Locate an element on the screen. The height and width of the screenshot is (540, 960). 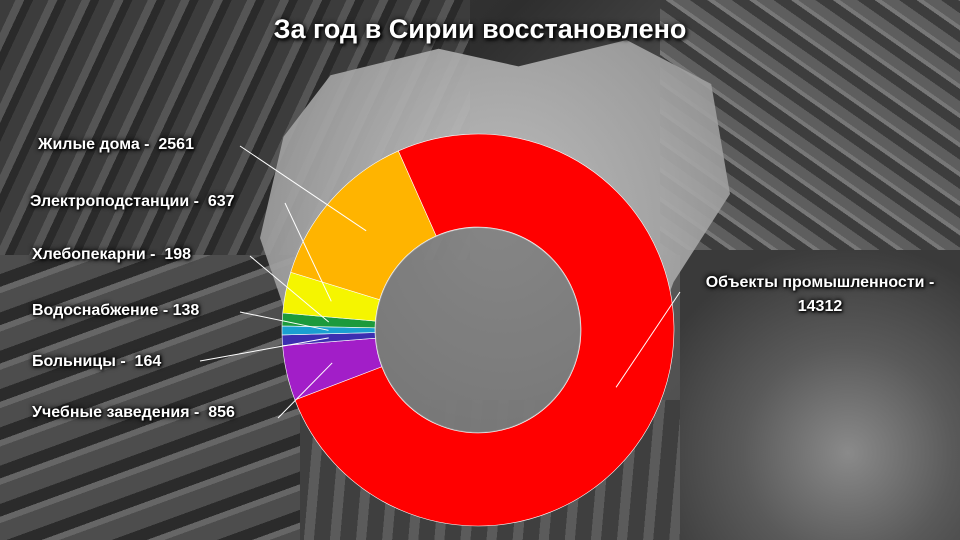
label-substations: Электроподстанции - 637 is located at coordinates (132, 201).